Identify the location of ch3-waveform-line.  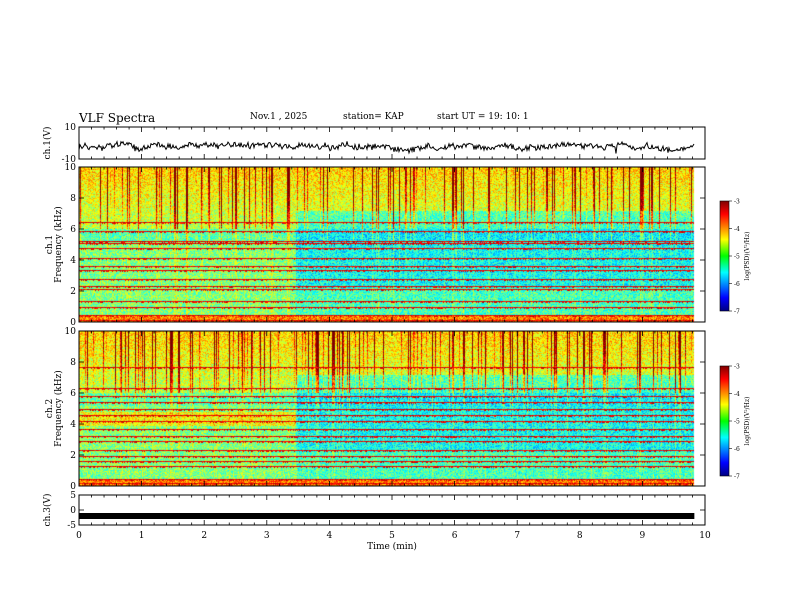
(387, 516).